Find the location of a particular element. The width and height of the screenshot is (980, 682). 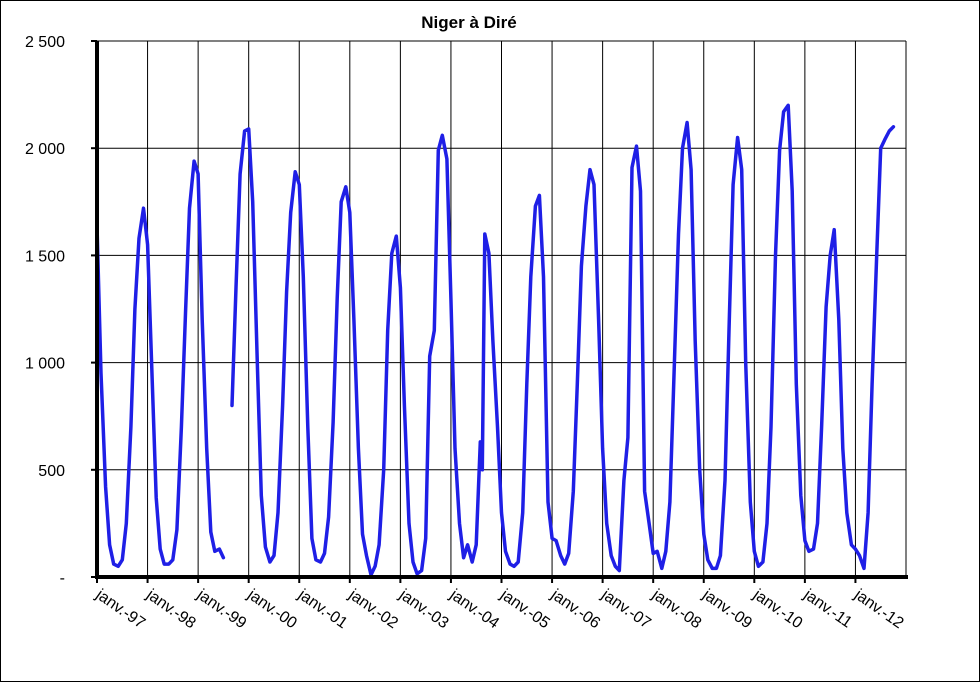

x-tick-label: janv.-05 is located at coordinates (524, 609).